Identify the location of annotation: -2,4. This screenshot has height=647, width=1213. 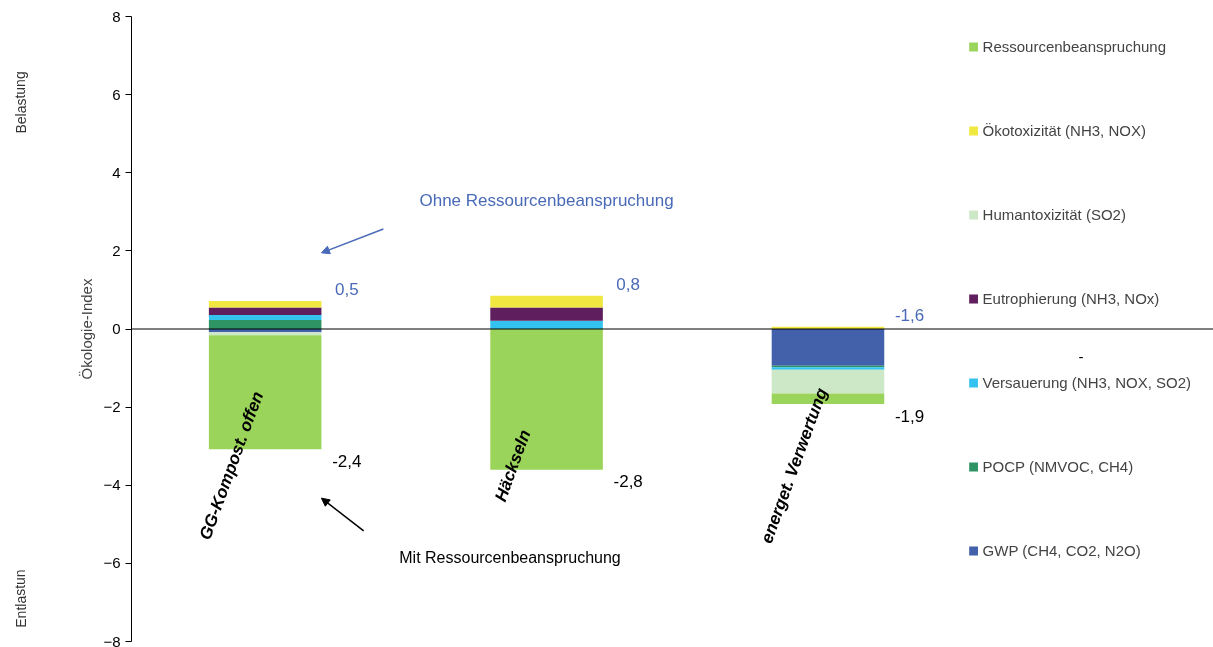
(347, 462).